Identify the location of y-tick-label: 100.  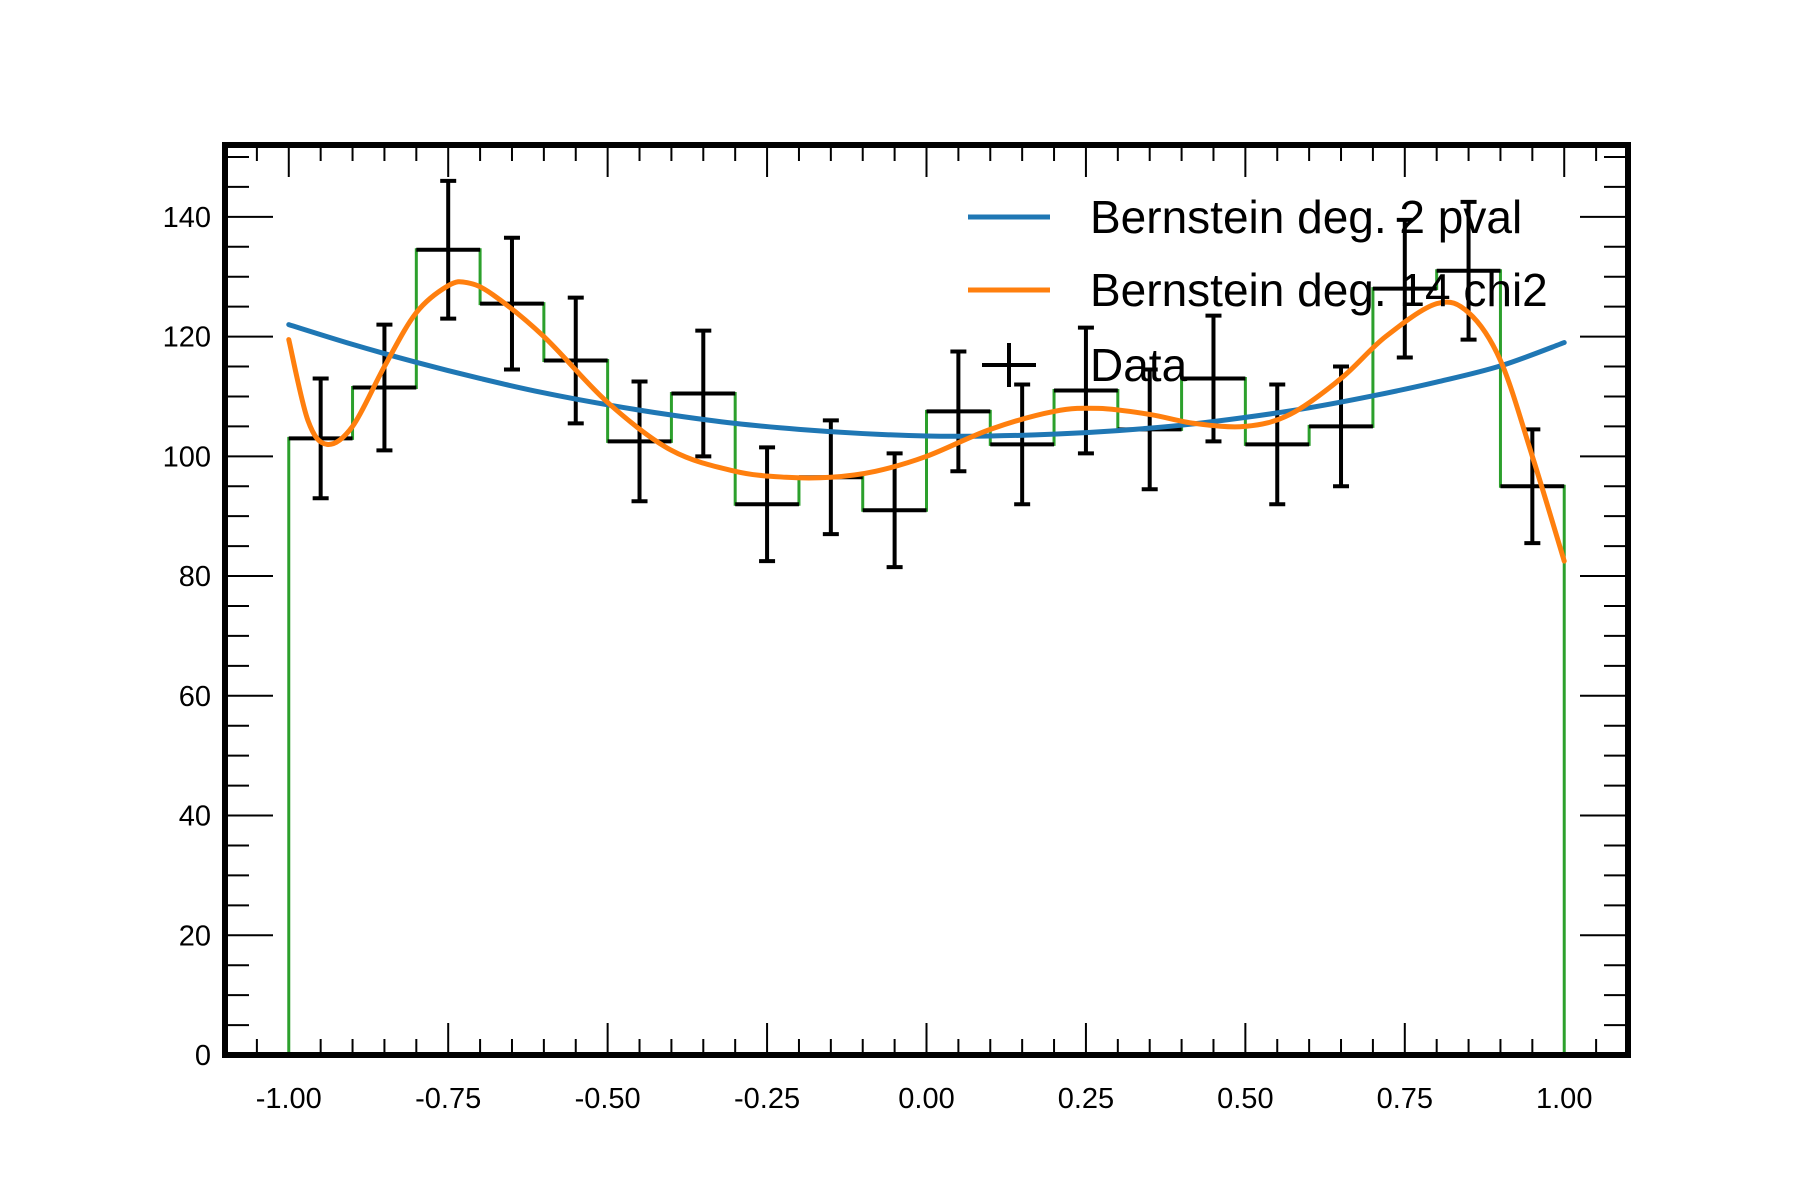
(187, 457).